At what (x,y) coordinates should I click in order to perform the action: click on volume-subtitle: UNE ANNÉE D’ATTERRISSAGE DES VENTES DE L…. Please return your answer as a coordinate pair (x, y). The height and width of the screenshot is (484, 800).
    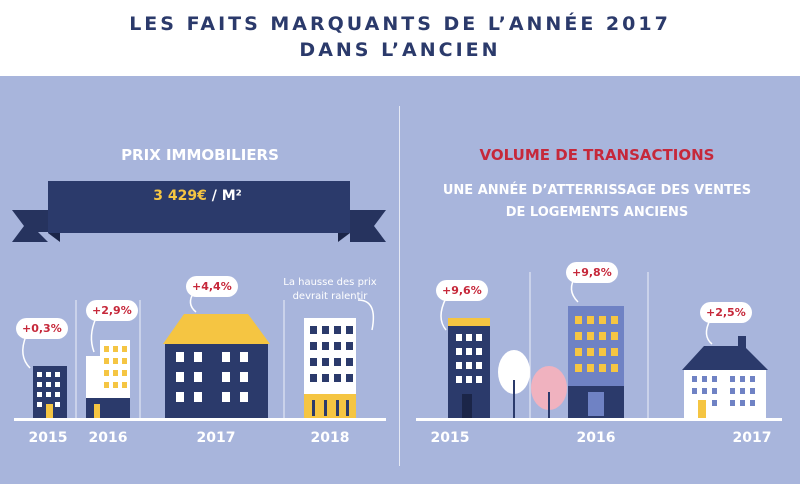
    Looking at the image, I should click on (597, 202).